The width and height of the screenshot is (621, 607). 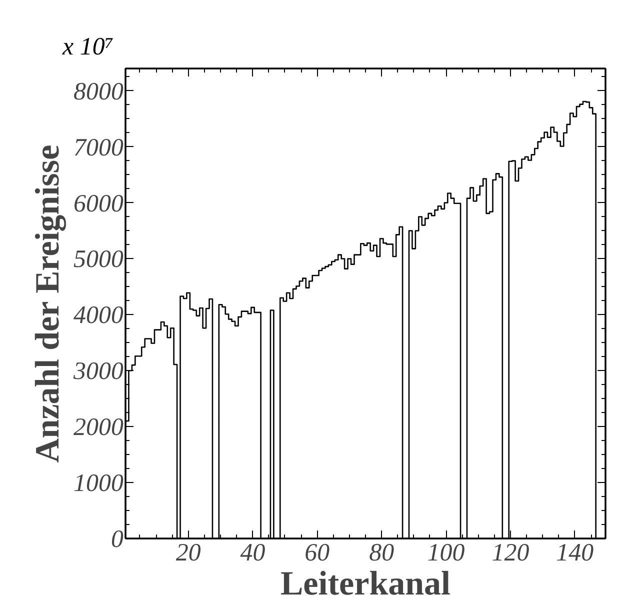 I want to click on y-tick-label: 8000, so click(x=99, y=92).